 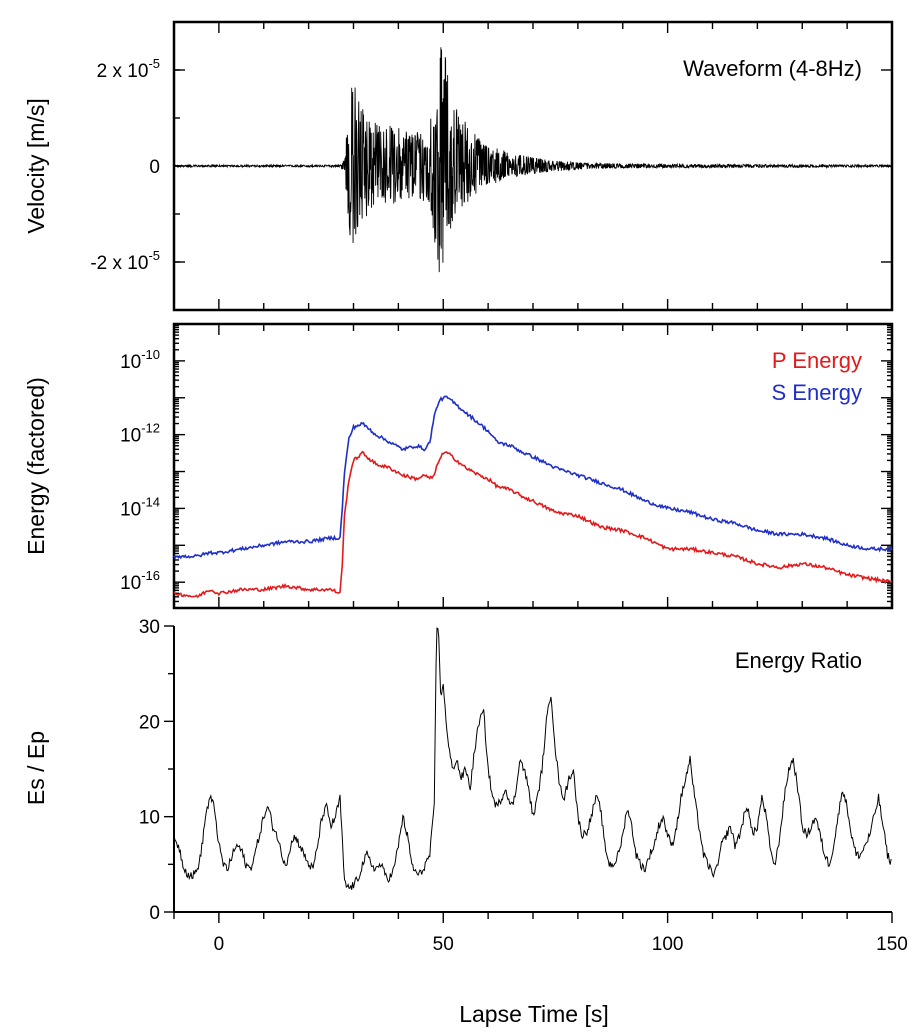 I want to click on energy-ytick-label: 10-10, so click(x=140, y=360).